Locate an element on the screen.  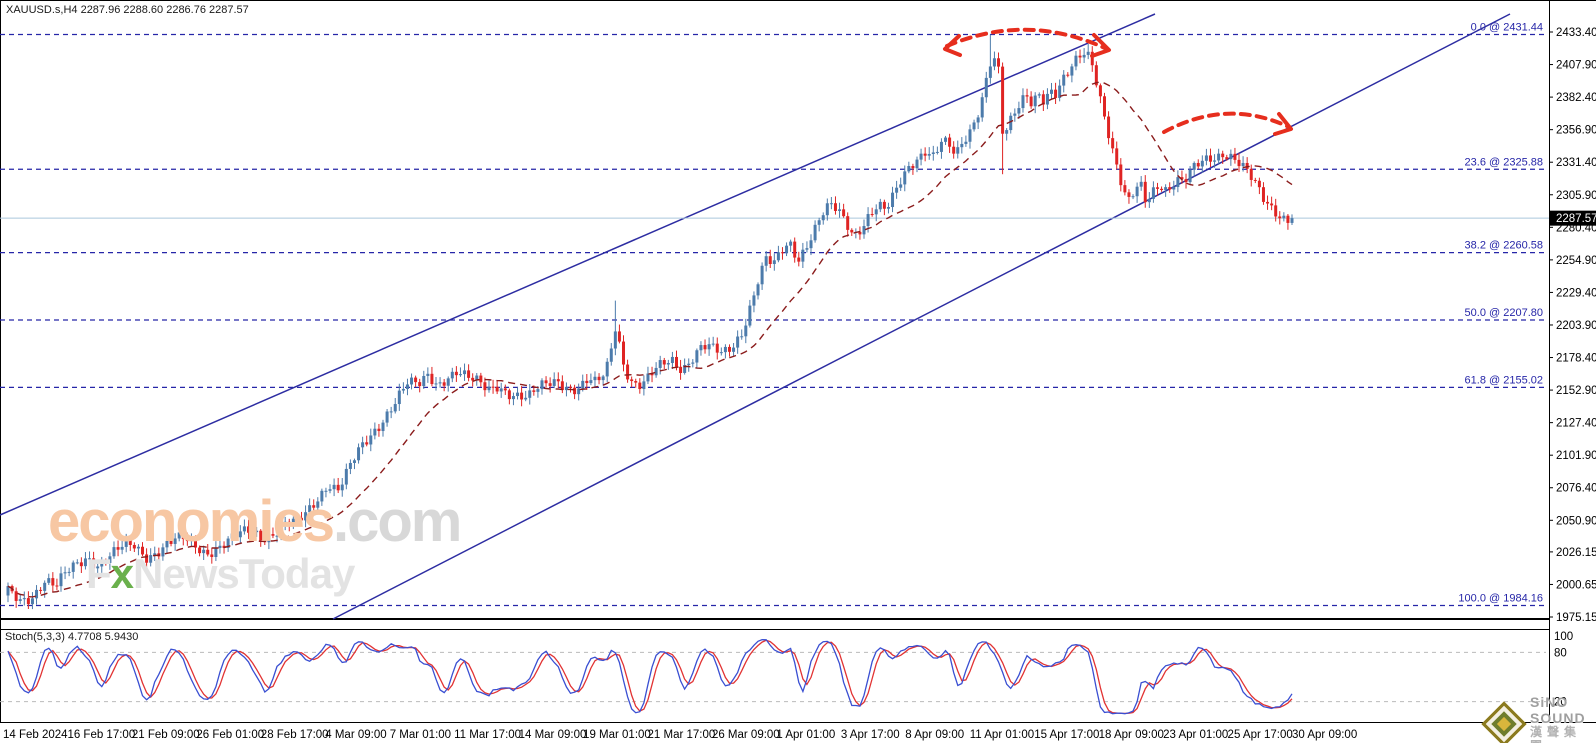
current-price-badge is located at coordinates (1573, 218).